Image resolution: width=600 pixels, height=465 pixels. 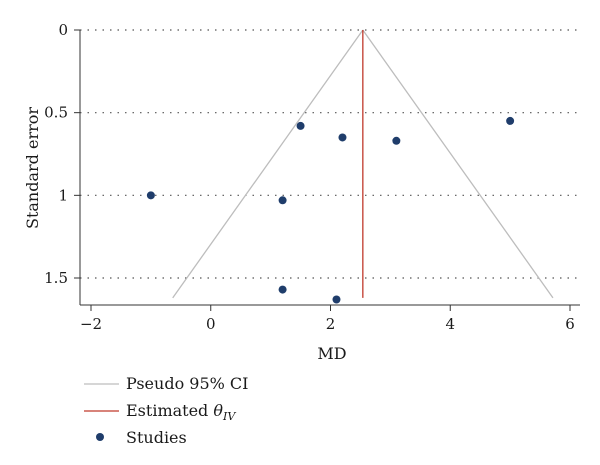 What do you see at coordinates (32, 168) in the screenshot?
I see `y-axis-title: Standard error` at bounding box center [32, 168].